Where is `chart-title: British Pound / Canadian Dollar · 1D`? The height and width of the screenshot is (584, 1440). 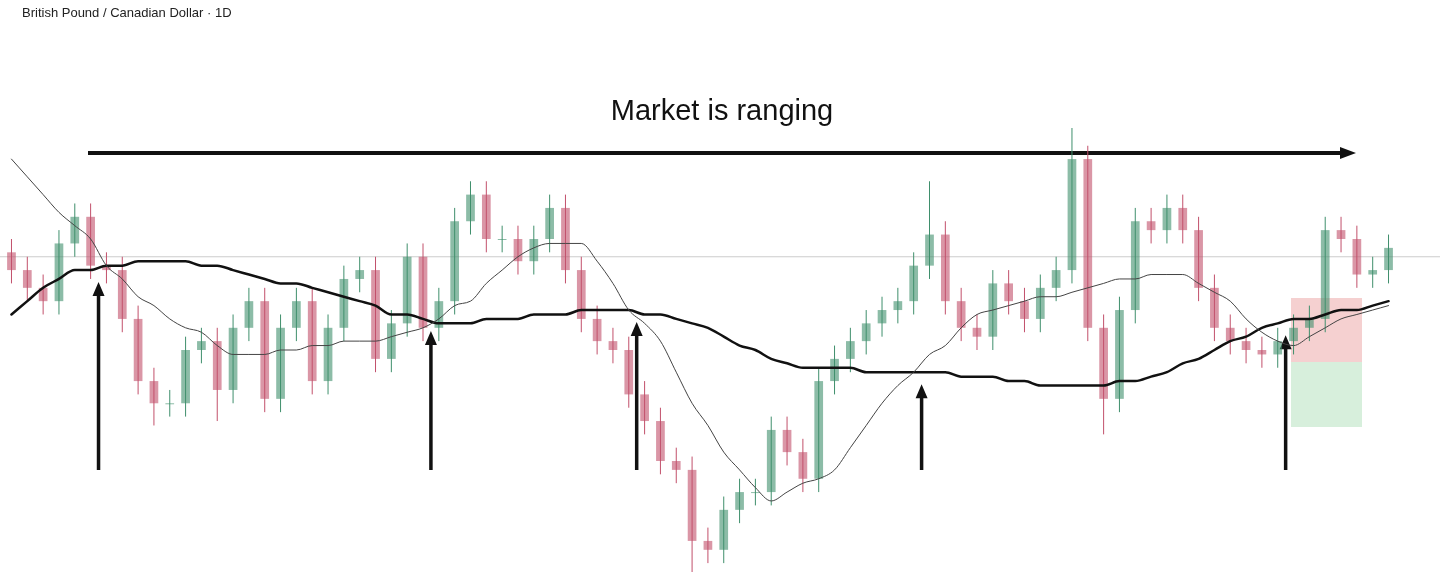
chart-title: British Pound / Canadian Dollar · 1D is located at coordinates (127, 12).